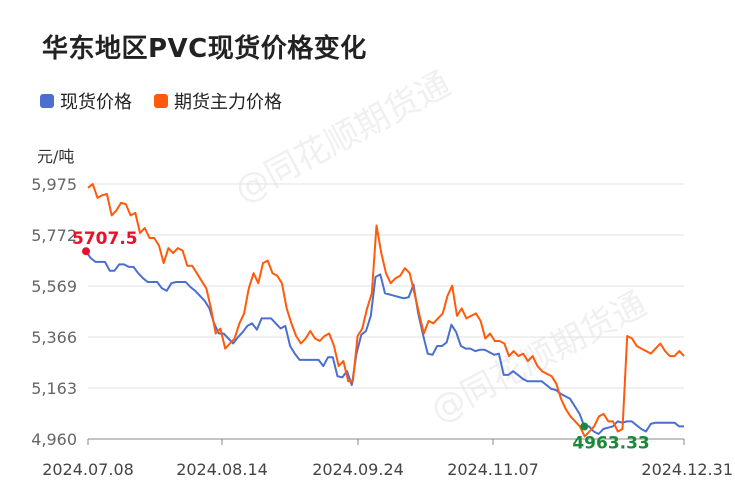 The image size is (735, 500). I want to click on chart-title: 华东地区PVC现货价格变化, so click(204, 49).